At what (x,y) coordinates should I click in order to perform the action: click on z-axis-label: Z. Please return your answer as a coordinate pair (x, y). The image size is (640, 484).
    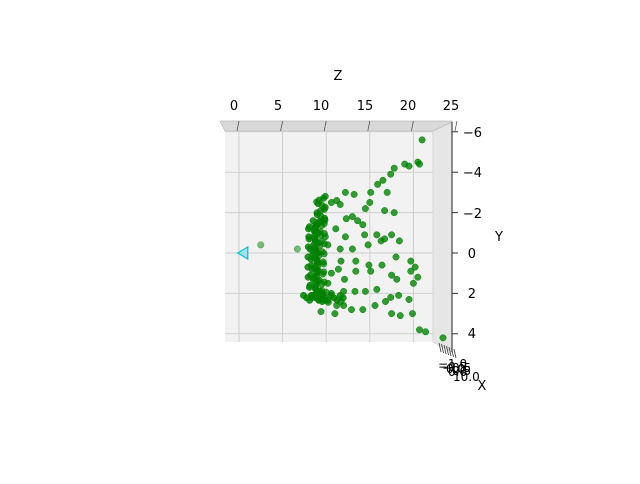
    Looking at the image, I should click on (338, 76).